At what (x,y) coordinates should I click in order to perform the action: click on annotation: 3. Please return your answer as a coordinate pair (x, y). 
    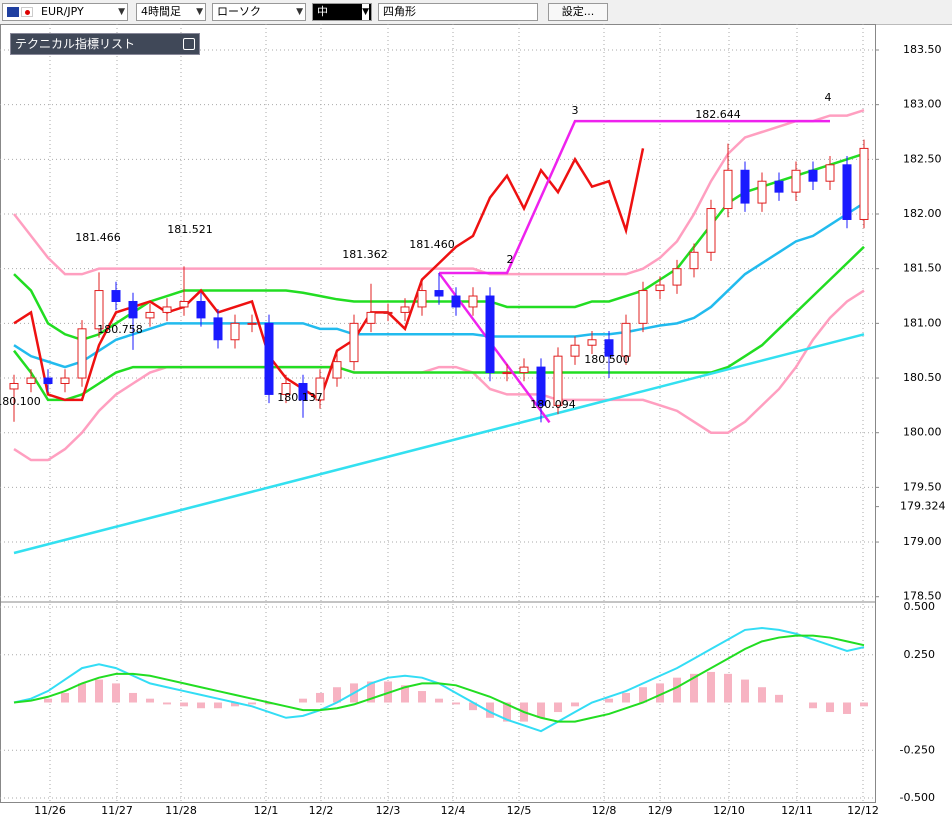
    Looking at the image, I should click on (575, 110).